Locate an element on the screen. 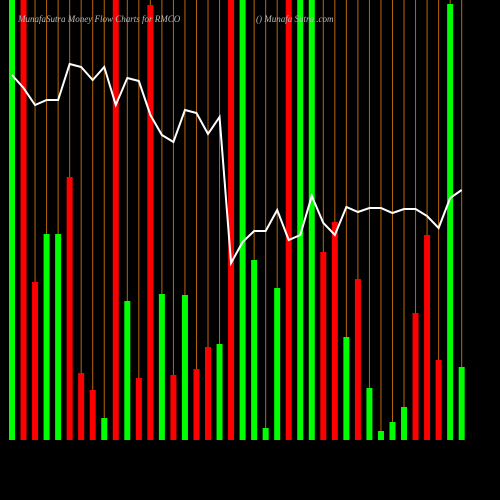 Image resolution: width=500 pixels, height=500 pixels. chart-subtitle: () Munafa Sutra .com is located at coordinates (295, 19).